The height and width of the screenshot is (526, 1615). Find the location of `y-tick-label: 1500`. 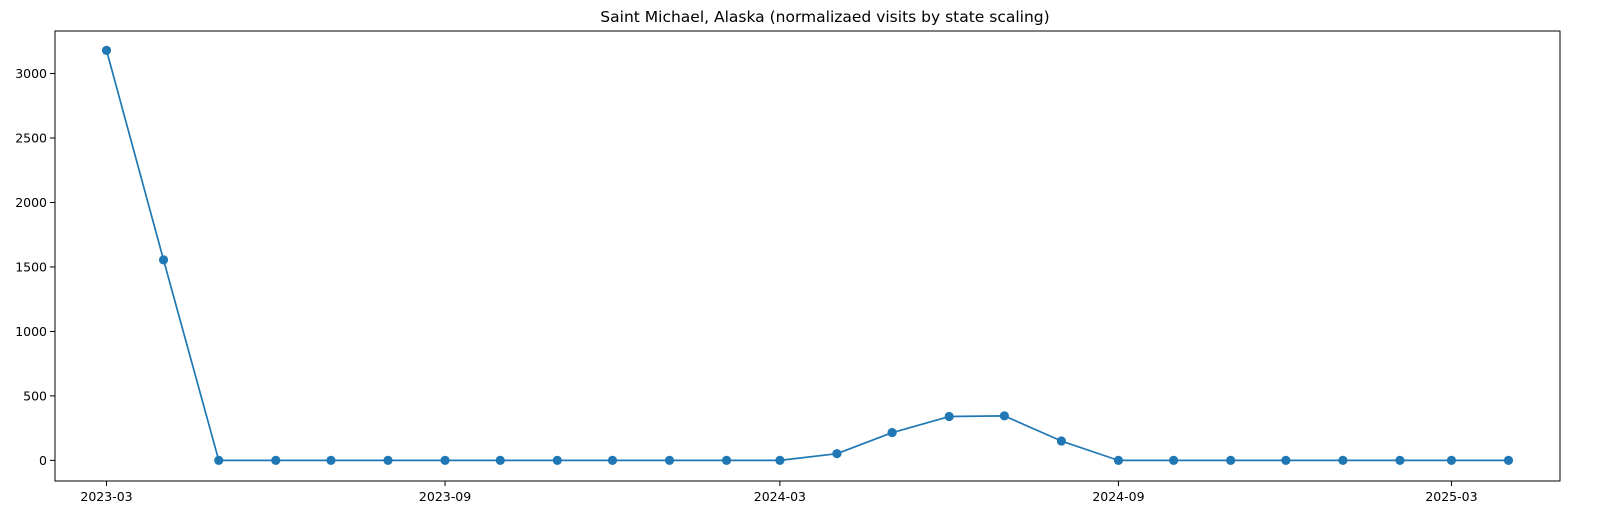

y-tick-label: 1500 is located at coordinates (31, 266).